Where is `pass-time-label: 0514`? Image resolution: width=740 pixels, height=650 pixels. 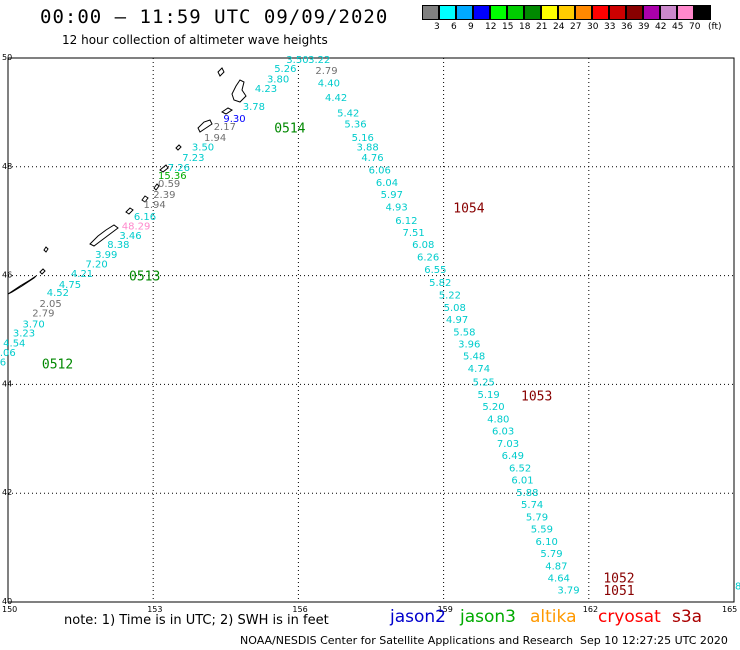
pass-time-label: 0514 is located at coordinates (289, 129).